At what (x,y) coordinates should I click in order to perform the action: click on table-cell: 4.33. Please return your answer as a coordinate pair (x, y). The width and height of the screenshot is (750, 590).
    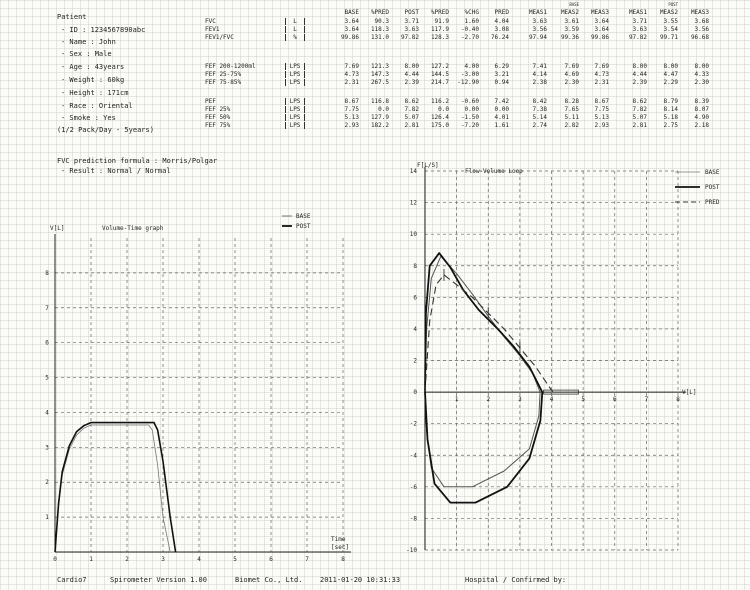
    Looking at the image, I should click on (701, 74).